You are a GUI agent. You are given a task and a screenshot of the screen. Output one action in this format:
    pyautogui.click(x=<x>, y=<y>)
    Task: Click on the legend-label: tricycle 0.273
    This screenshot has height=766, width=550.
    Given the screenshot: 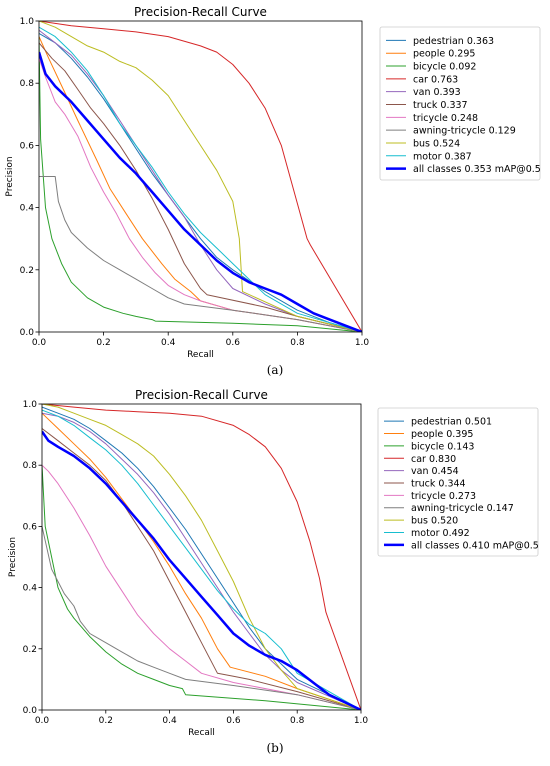 What is the action you would take?
    pyautogui.click(x=443, y=496)
    